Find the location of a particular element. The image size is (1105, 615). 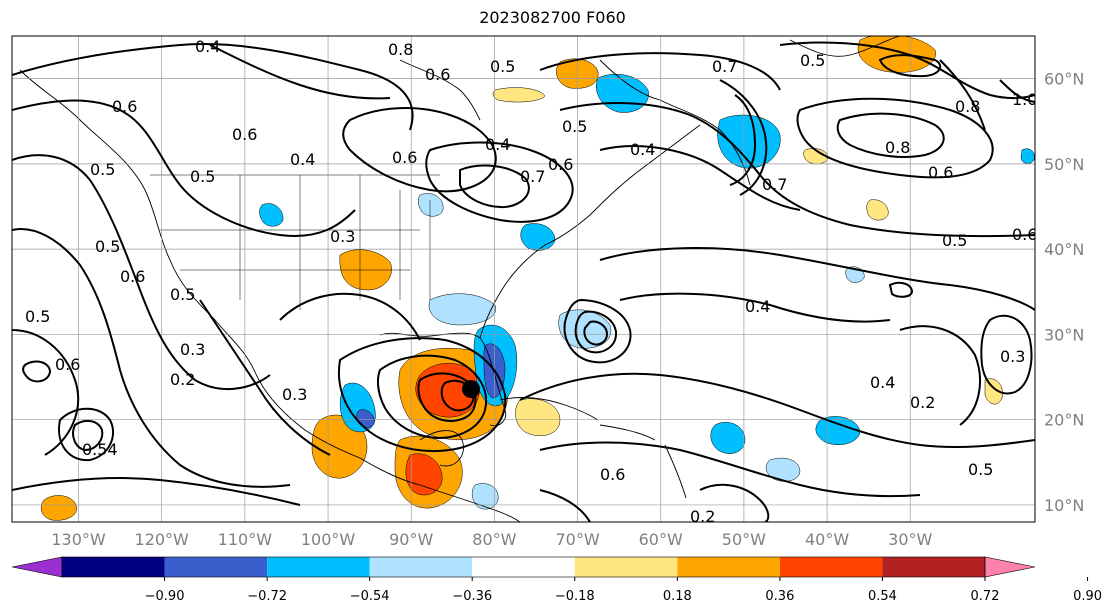

contour-label: 0.54 is located at coordinates (100, 449).